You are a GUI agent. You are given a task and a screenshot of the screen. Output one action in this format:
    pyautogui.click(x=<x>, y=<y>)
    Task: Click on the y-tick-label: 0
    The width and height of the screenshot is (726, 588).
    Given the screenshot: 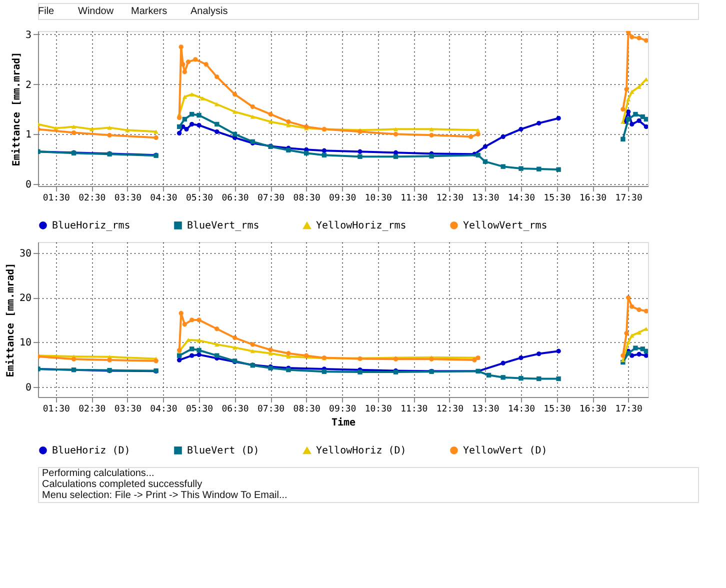 What is the action you would take?
    pyautogui.click(x=28, y=185)
    